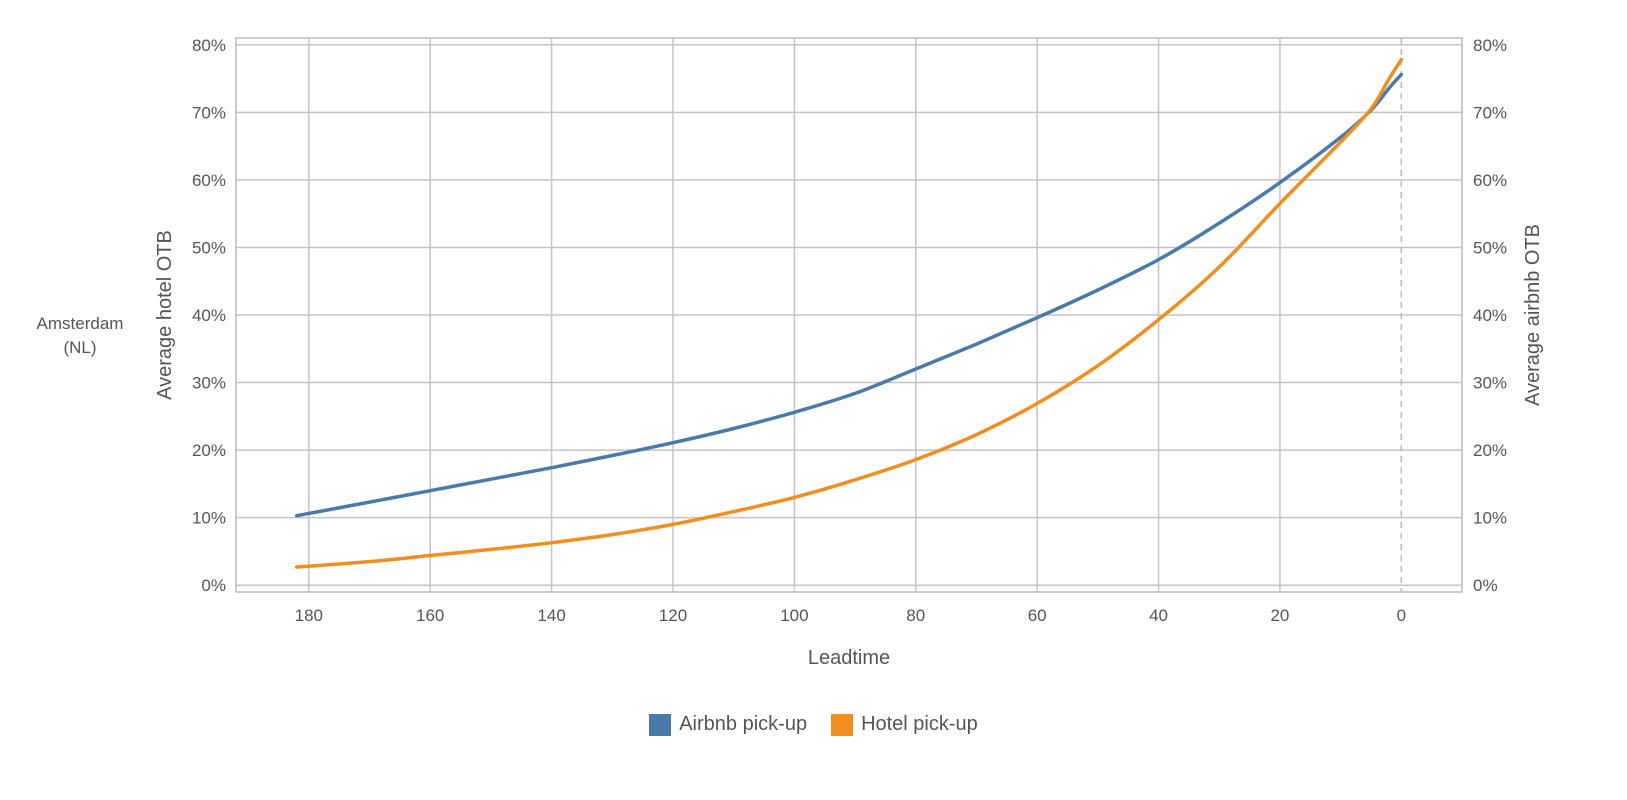 The width and height of the screenshot is (1627, 800). I want to click on legend-label-hotel: Hotel pick-up, so click(919, 724).